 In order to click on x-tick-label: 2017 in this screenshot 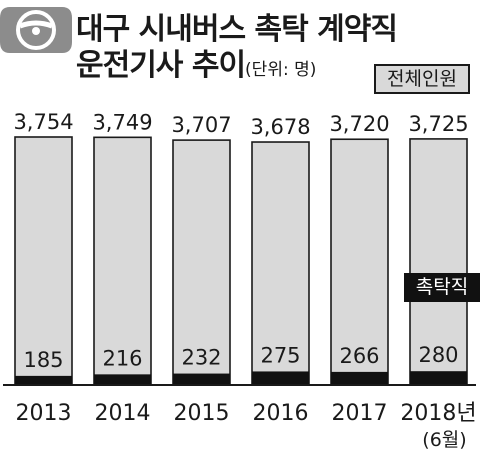, I will do `click(360, 413)`.